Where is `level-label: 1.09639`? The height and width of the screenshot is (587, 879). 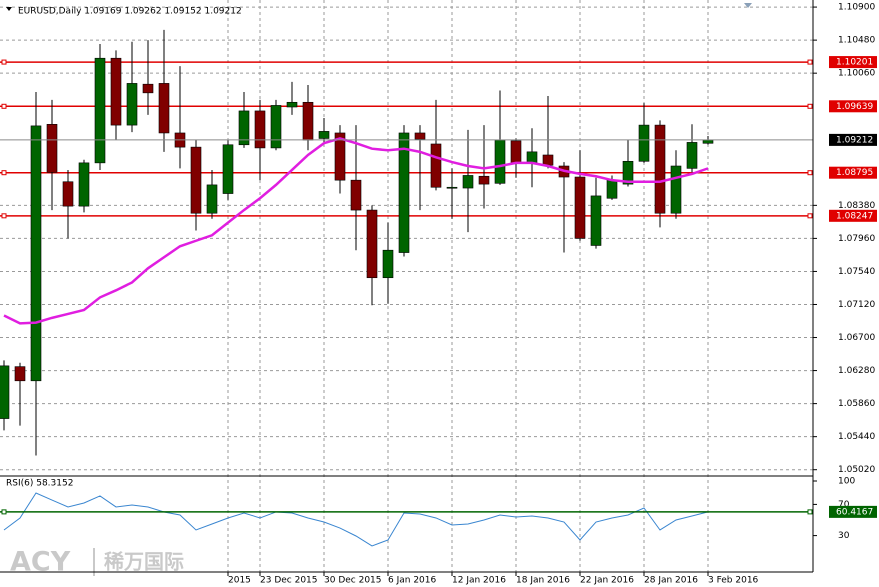 level-label: 1.09639 is located at coordinates (854, 107).